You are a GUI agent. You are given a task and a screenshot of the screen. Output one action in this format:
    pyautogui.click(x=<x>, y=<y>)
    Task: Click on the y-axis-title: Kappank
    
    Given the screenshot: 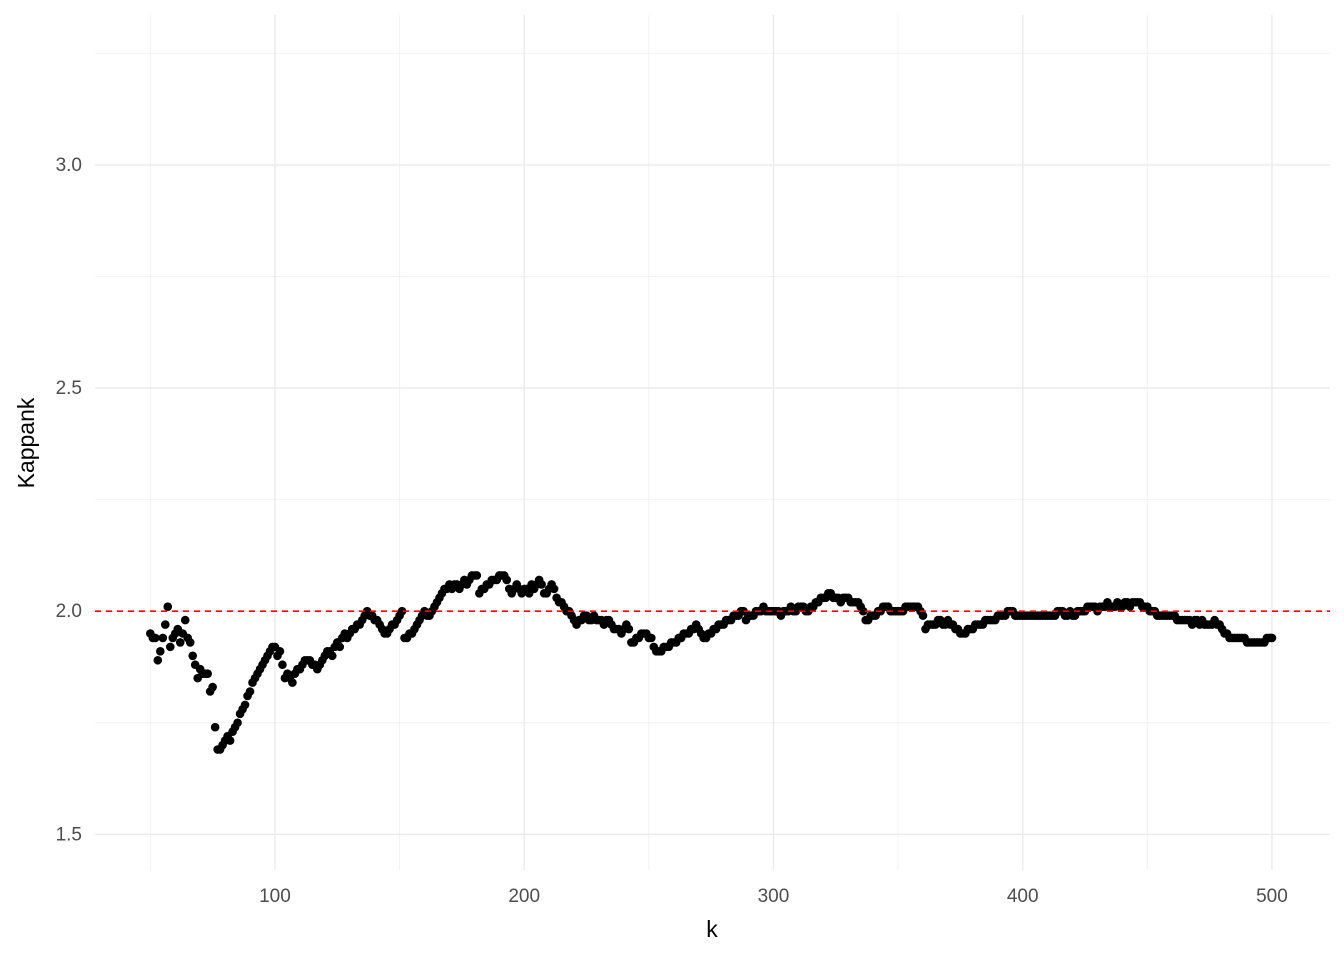 What is the action you would take?
    pyautogui.click(x=26, y=442)
    